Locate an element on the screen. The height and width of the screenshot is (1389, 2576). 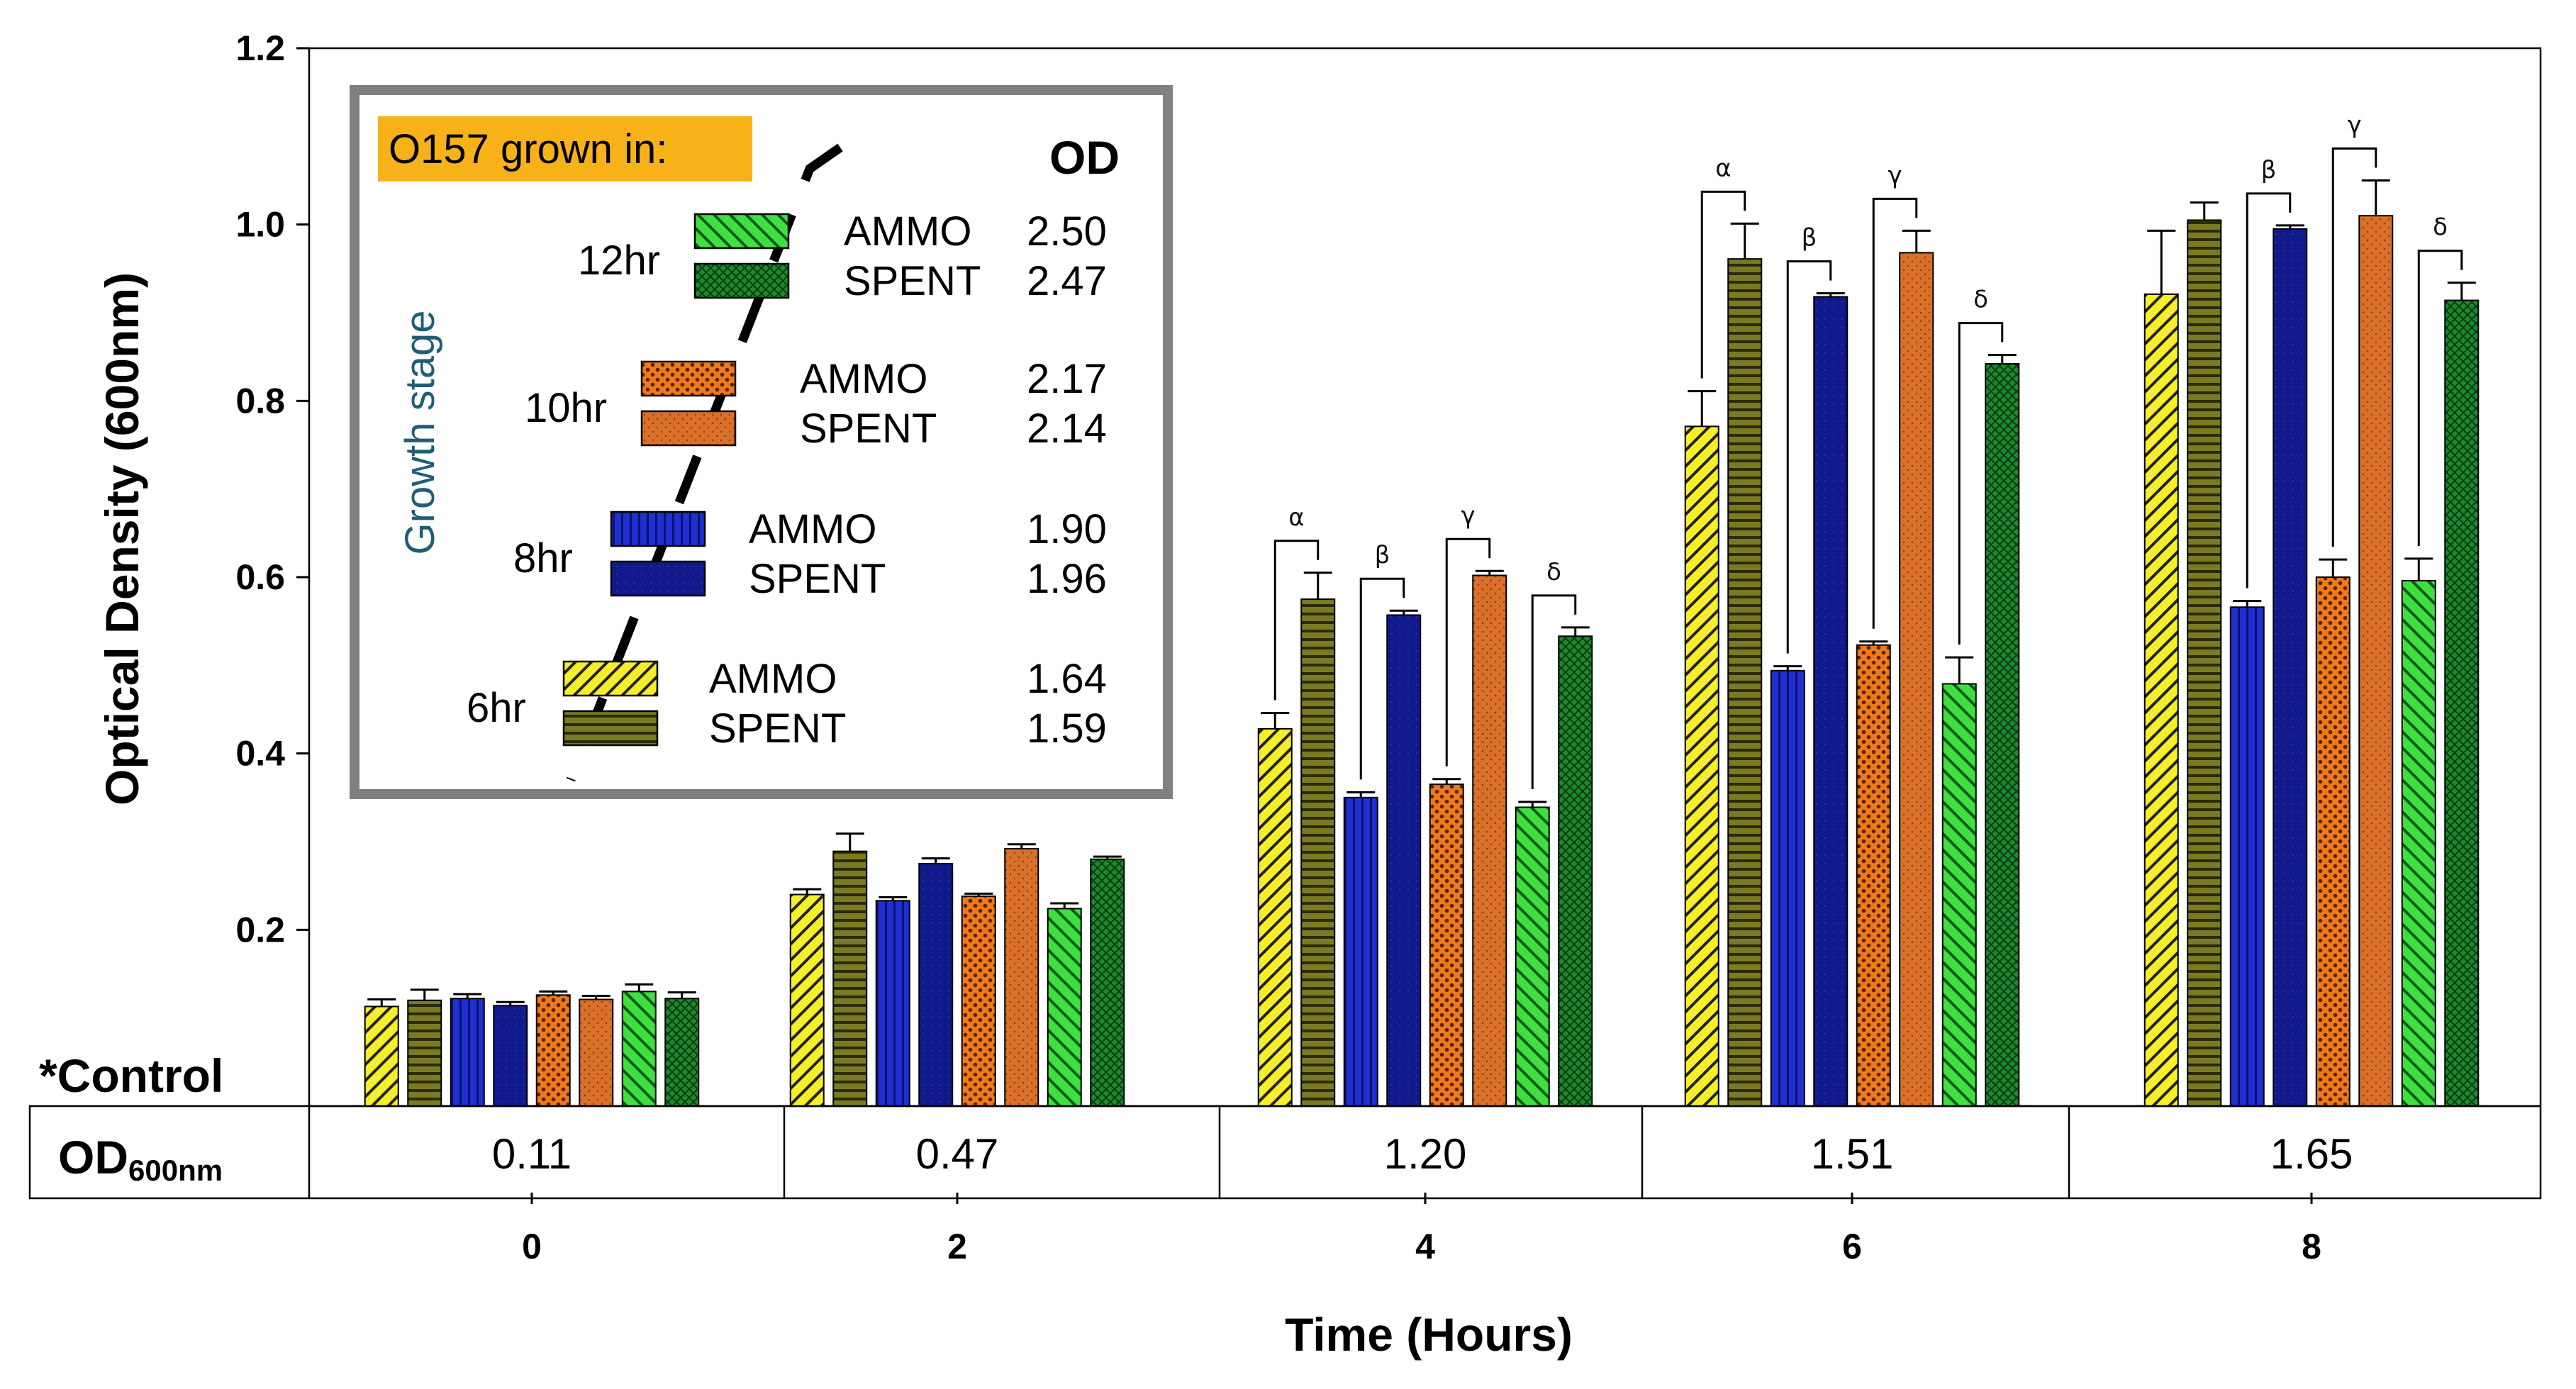
bar-s6a-t4 is located at coordinates (1275, 917).